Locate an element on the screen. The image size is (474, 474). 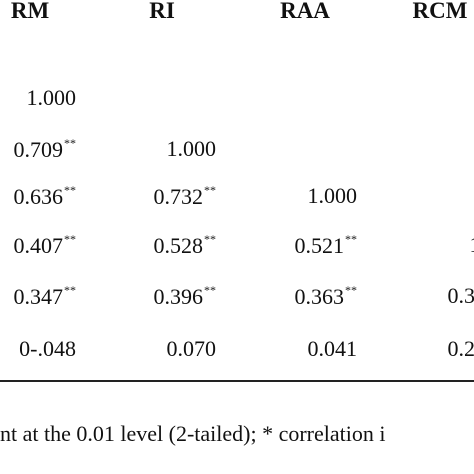
cell-value: 1.0 is located at coordinates (472, 244).